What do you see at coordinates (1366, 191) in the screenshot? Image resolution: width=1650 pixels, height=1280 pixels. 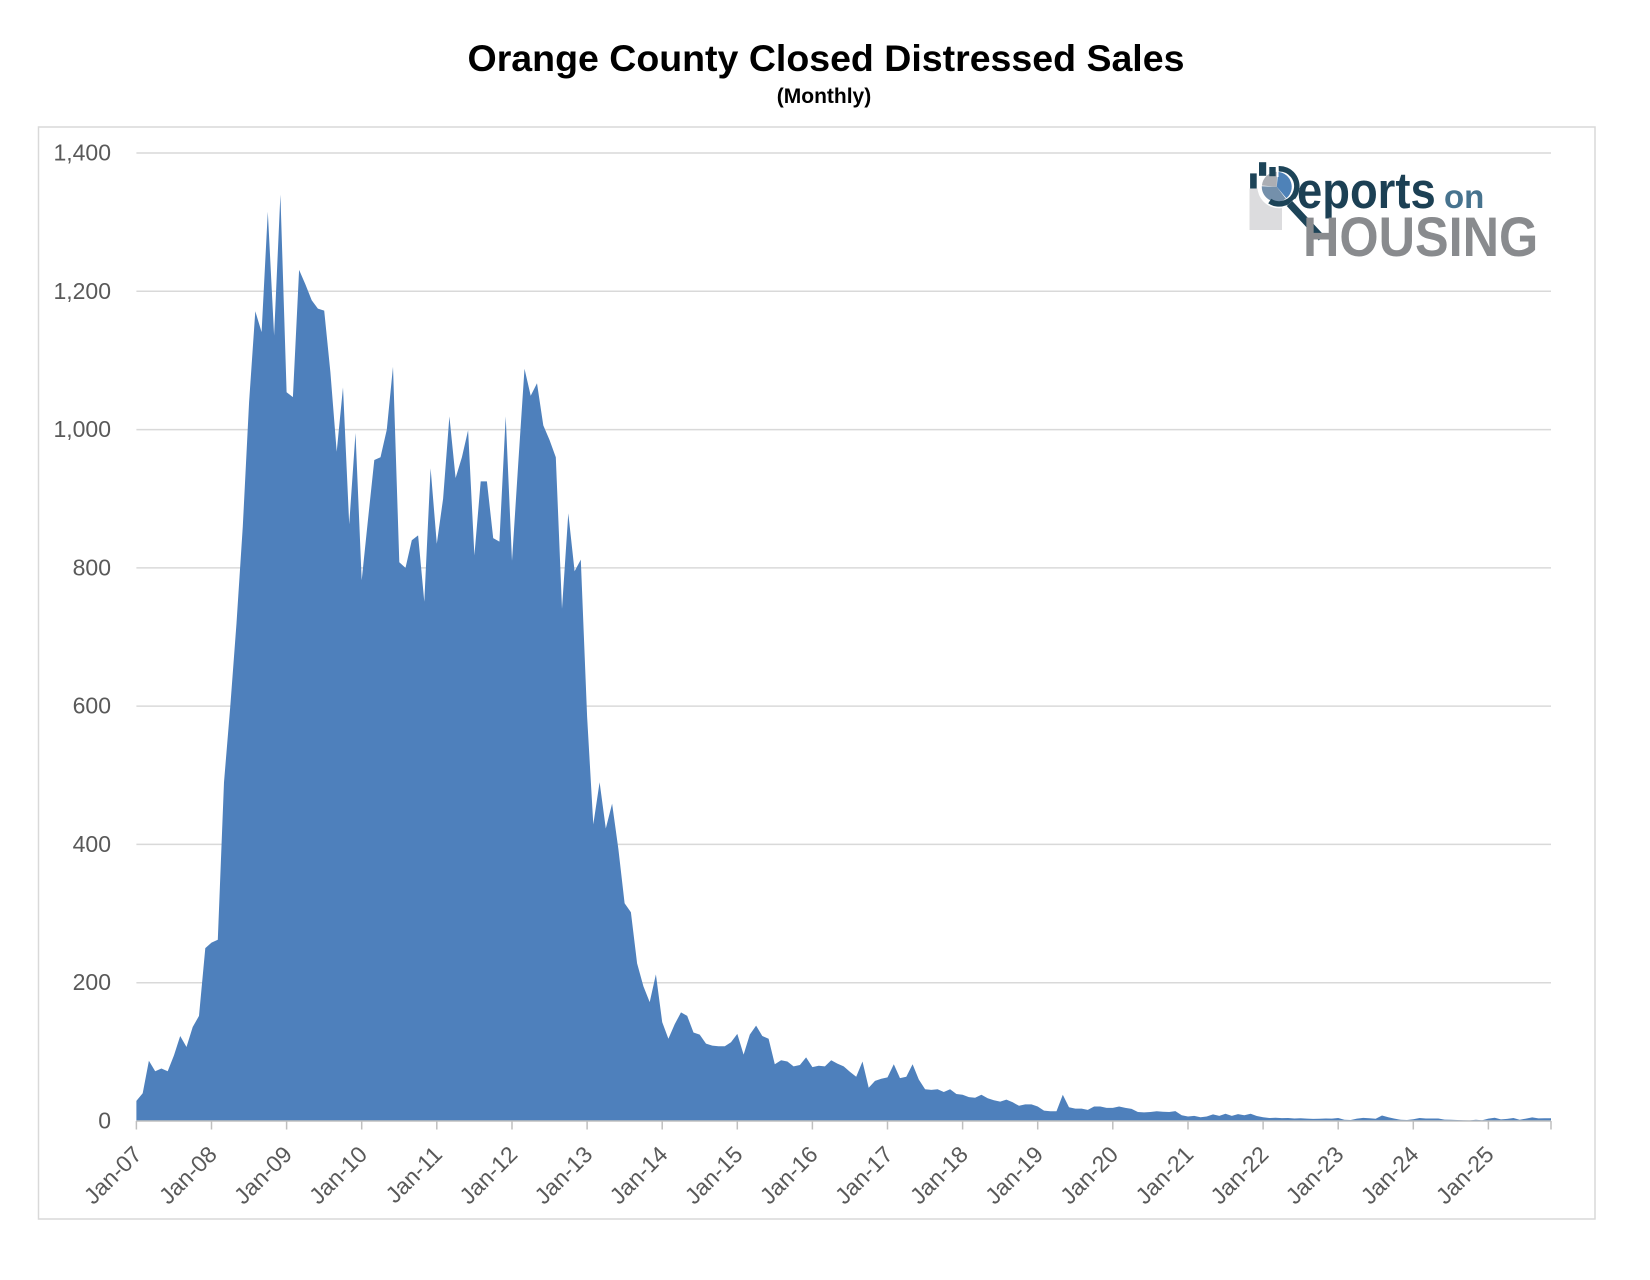 I see `svg-text: eports` at bounding box center [1366, 191].